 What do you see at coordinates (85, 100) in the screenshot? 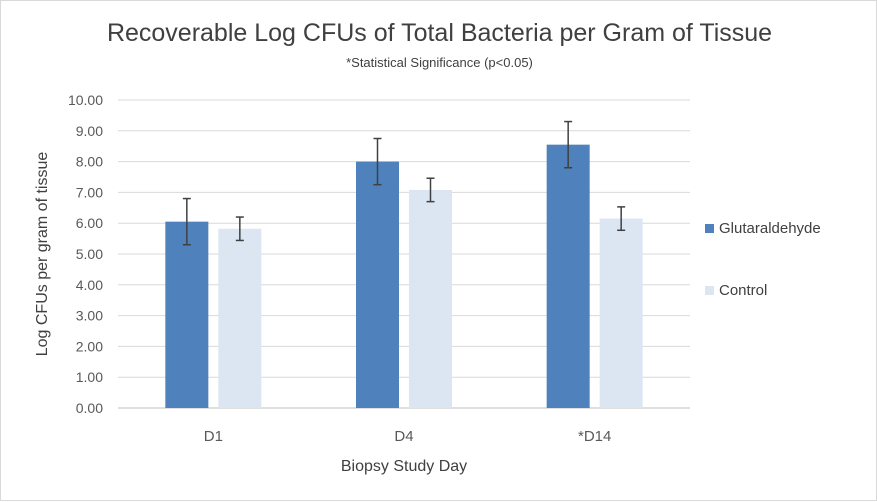
I see `y-tick-label: 10.00` at bounding box center [85, 100].